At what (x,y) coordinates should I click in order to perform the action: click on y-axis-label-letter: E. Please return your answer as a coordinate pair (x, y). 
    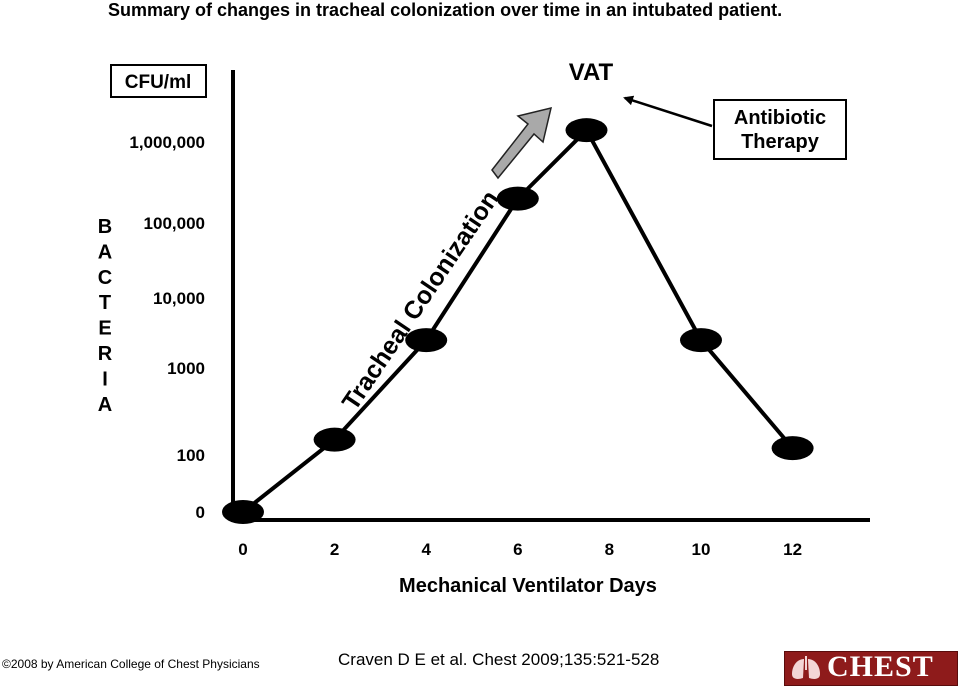
    Looking at the image, I should click on (104, 329).